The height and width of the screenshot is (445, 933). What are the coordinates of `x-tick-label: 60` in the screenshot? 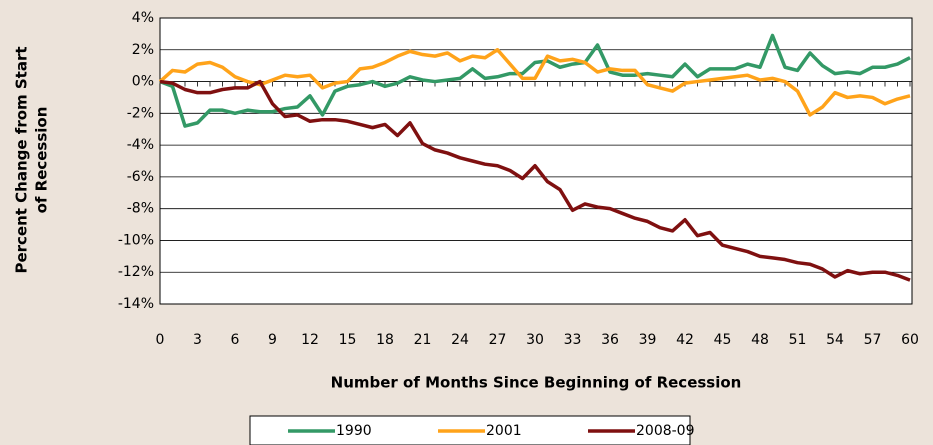 It's located at (910, 340).